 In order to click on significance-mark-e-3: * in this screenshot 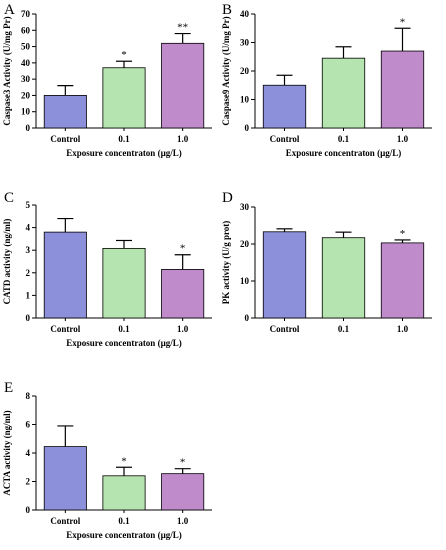, I will do `click(183, 463)`.